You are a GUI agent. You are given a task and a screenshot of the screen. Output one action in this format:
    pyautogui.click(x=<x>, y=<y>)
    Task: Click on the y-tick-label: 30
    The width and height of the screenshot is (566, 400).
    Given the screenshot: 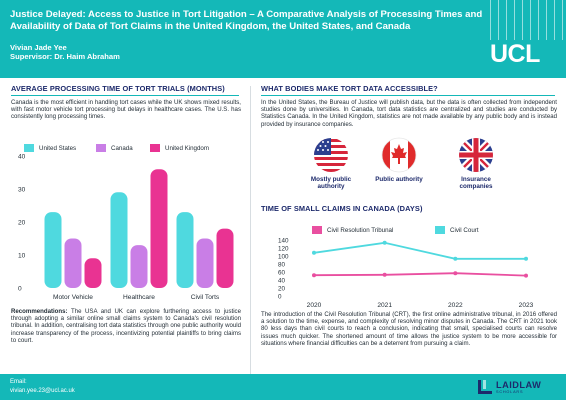 What is the action you would take?
    pyautogui.click(x=22, y=189)
    